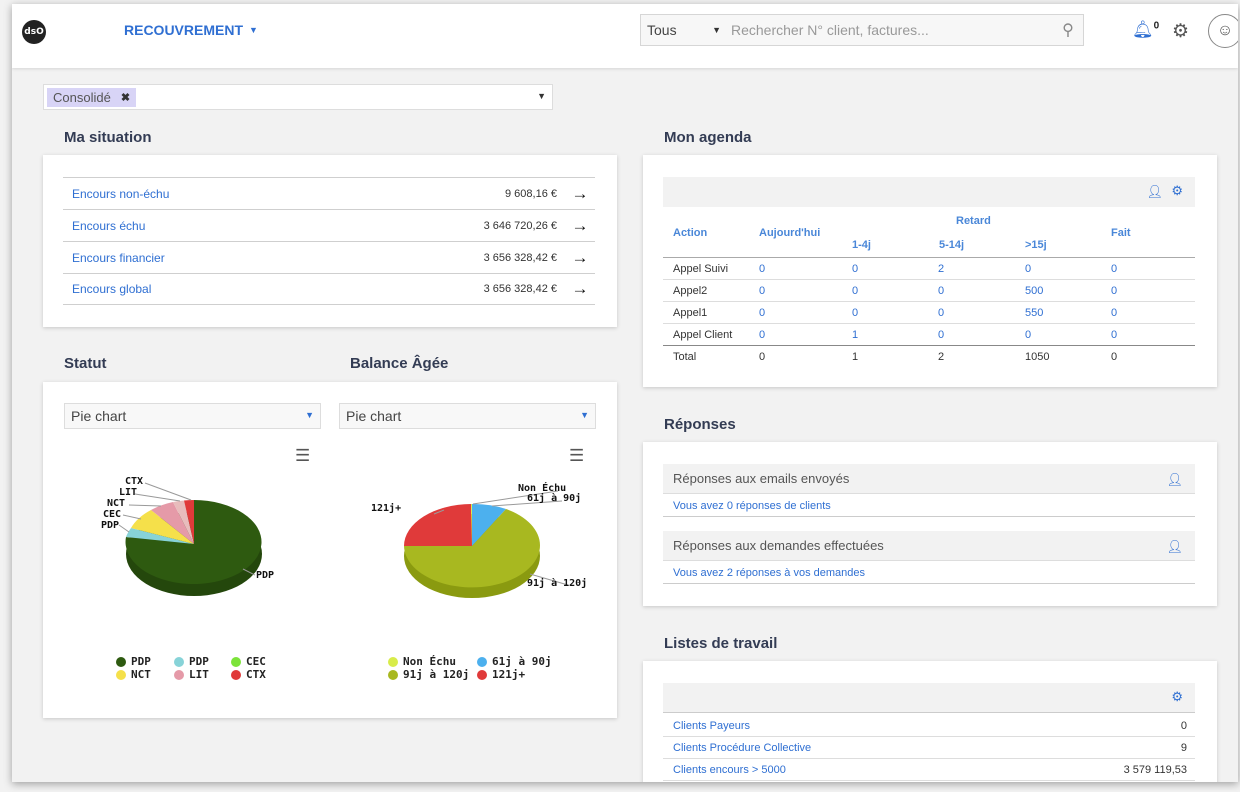 Image resolution: width=1240 pixels, height=792 pixels. I want to click on settings-gear-icon: ⚙, so click(1181, 31).